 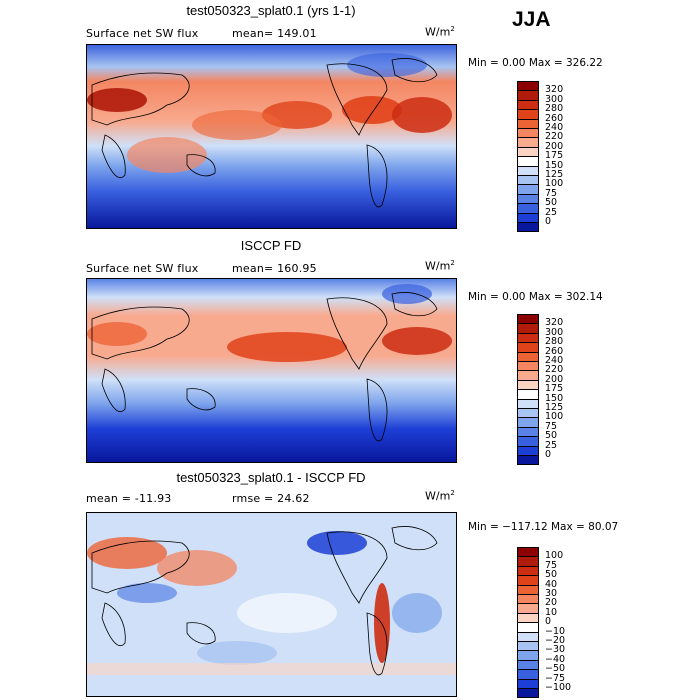 What do you see at coordinates (555, 659) in the screenshot?
I see `colorbar-label: −40` at bounding box center [555, 659].